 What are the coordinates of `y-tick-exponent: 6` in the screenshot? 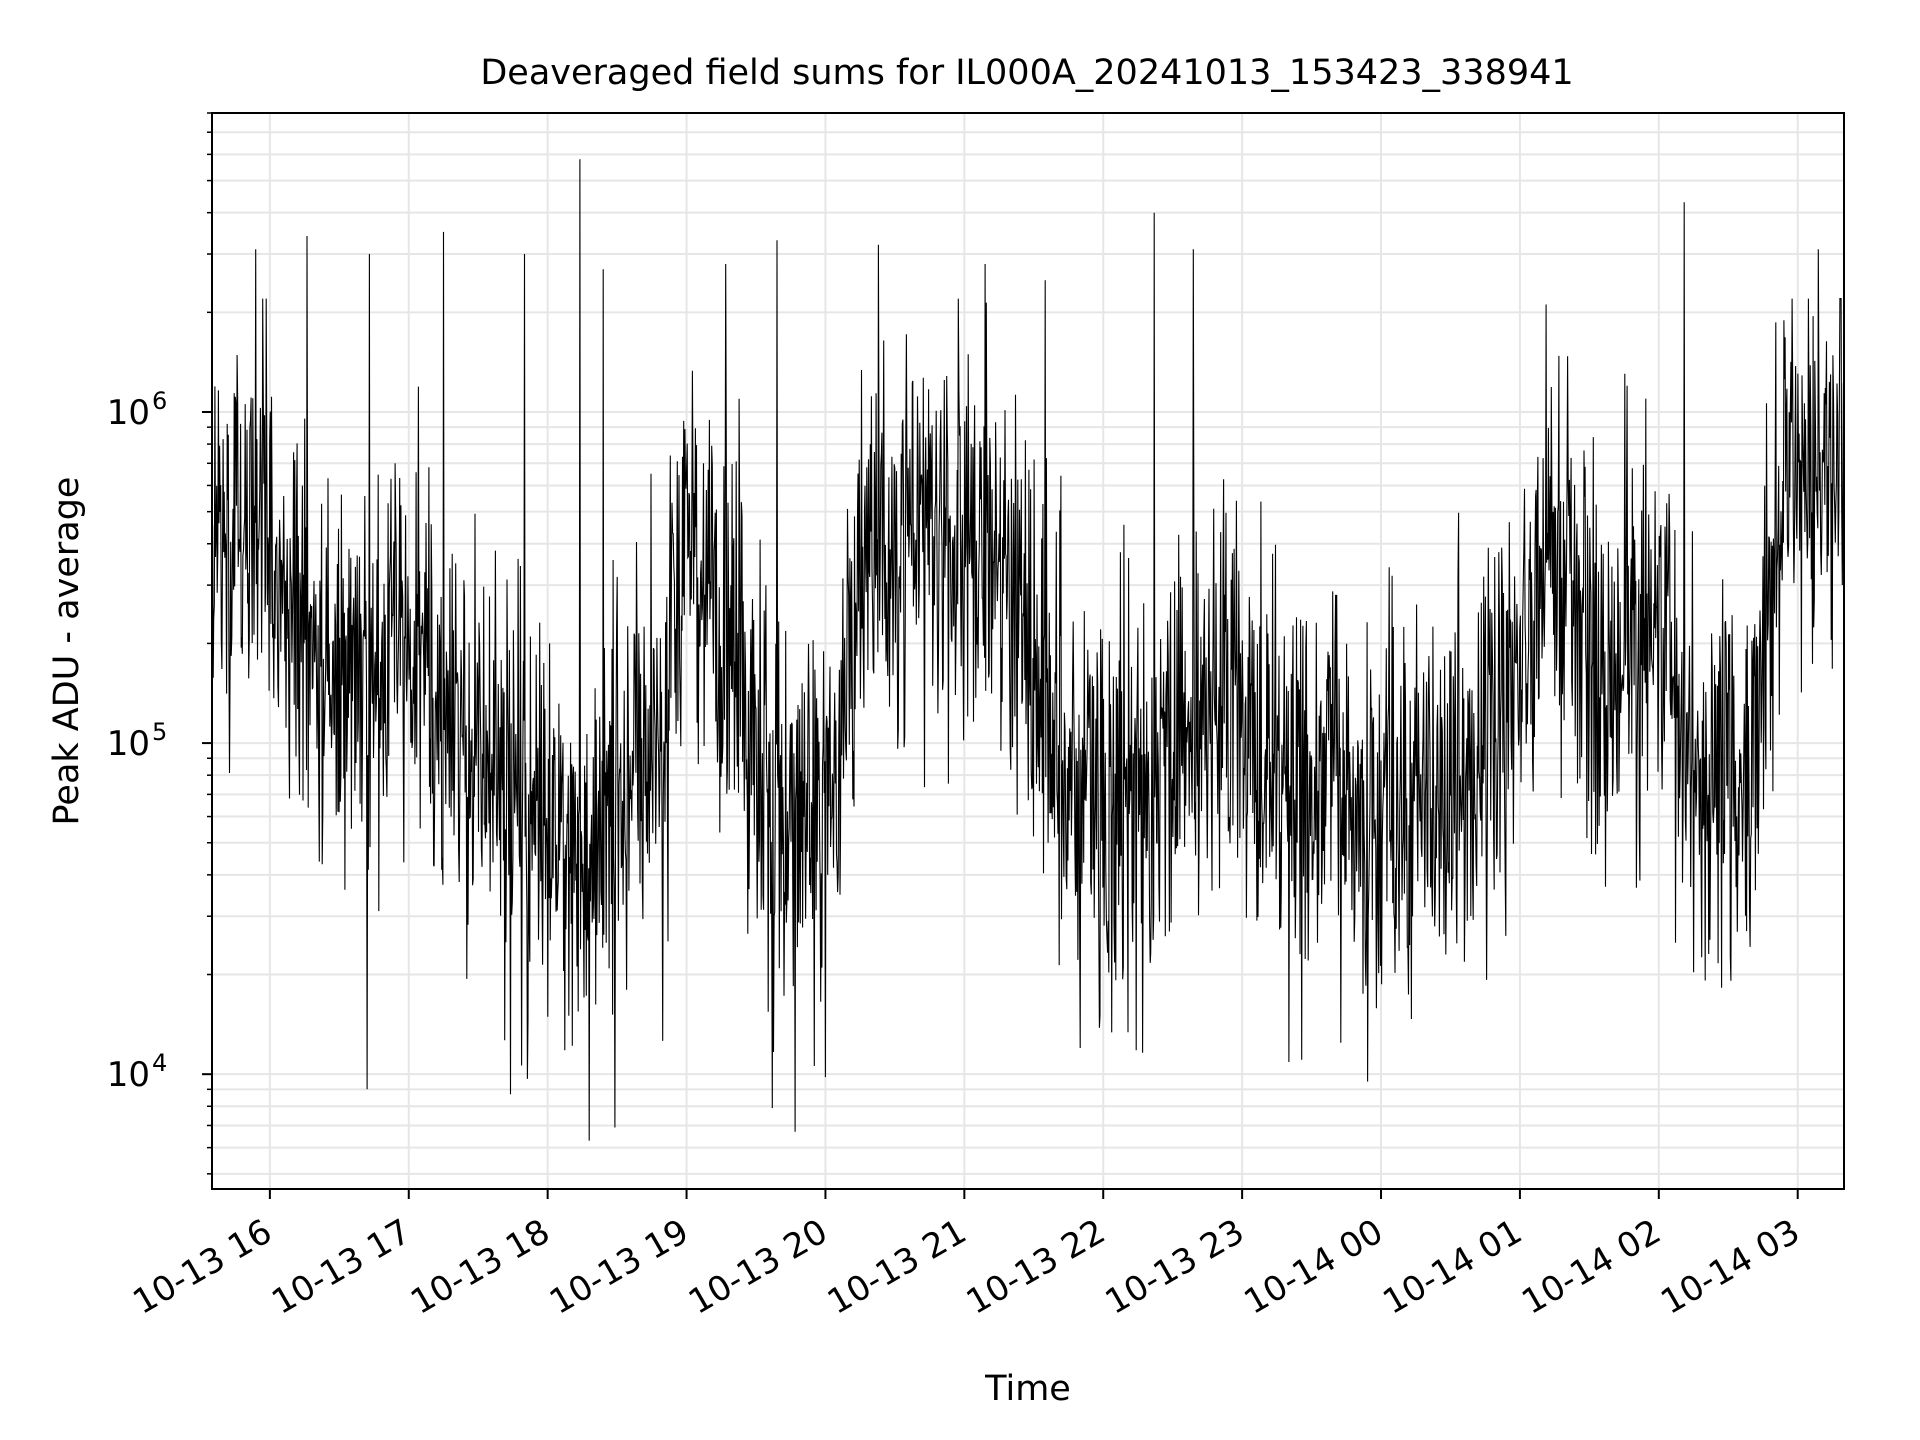 It's located at (159, 401).